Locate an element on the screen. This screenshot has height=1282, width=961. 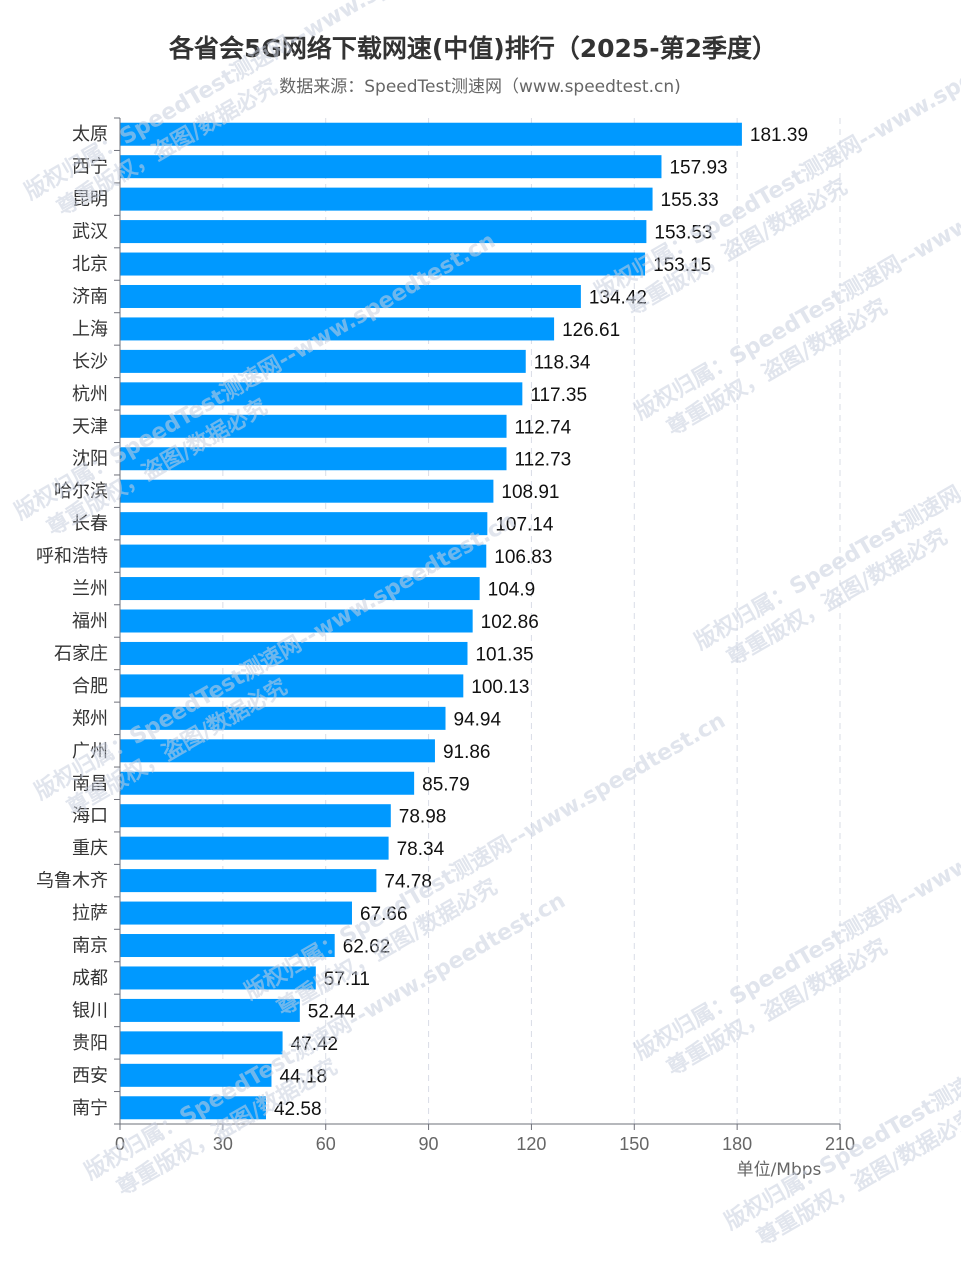
data-label: 78.98 is located at coordinates (423, 817).